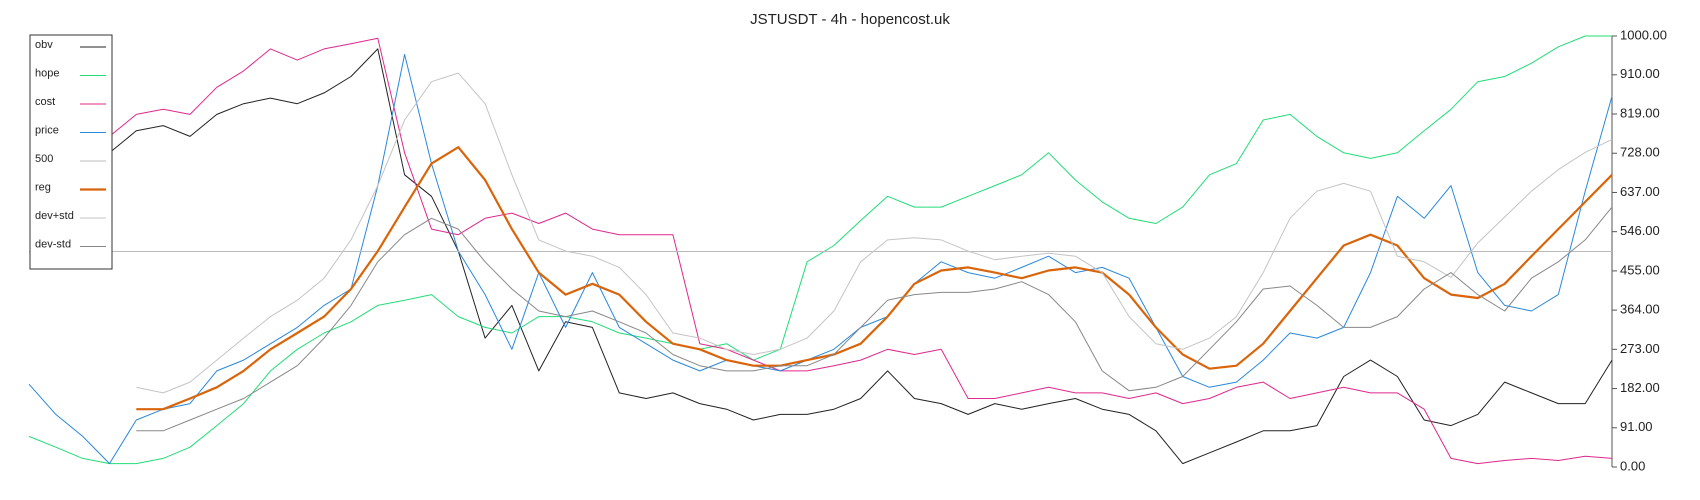  What do you see at coordinates (43, 187) in the screenshot?
I see `legend-label: reg` at bounding box center [43, 187].